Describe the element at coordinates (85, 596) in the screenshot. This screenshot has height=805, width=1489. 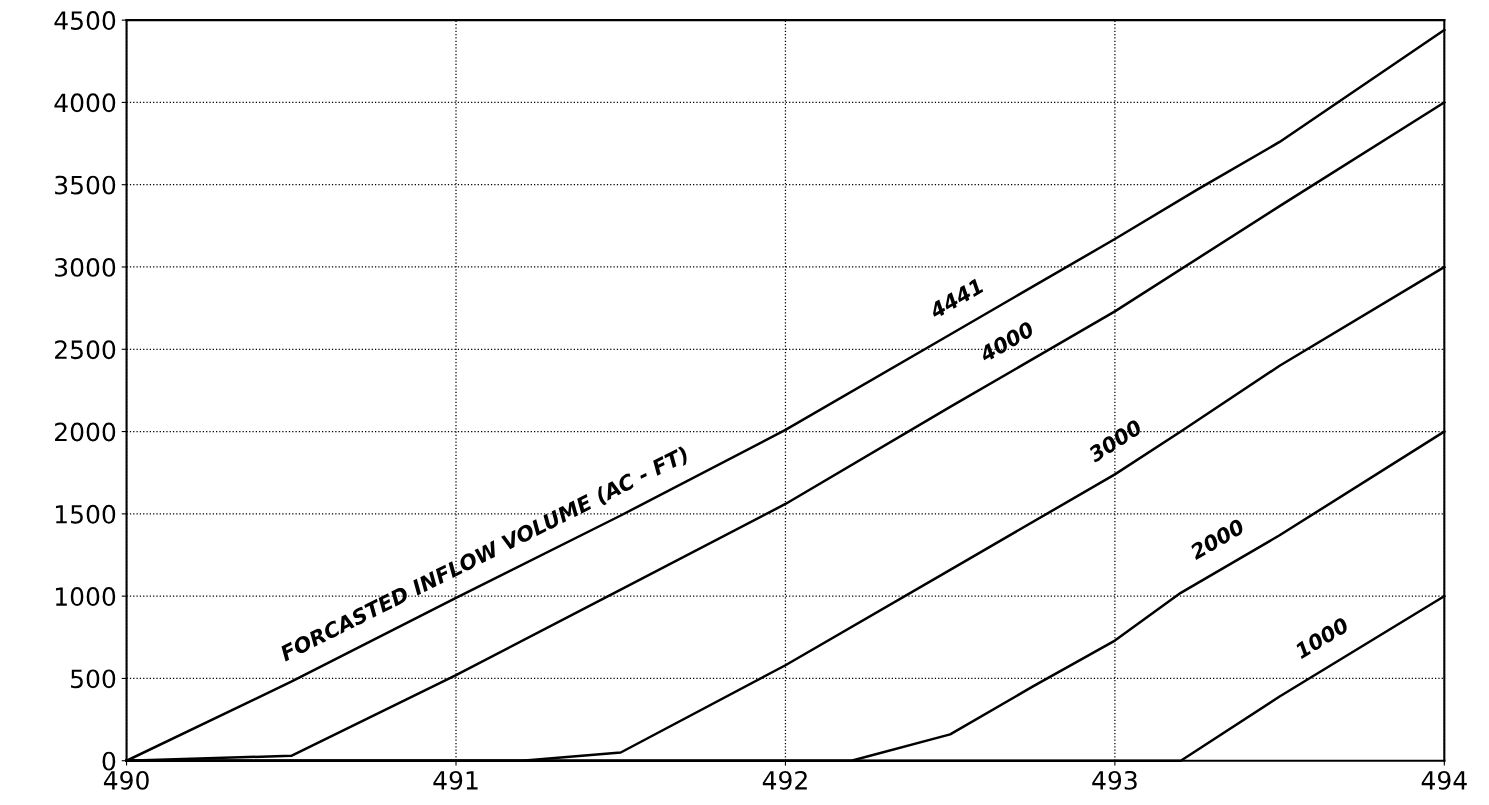
I see `y-tick-label: 1000` at that location.